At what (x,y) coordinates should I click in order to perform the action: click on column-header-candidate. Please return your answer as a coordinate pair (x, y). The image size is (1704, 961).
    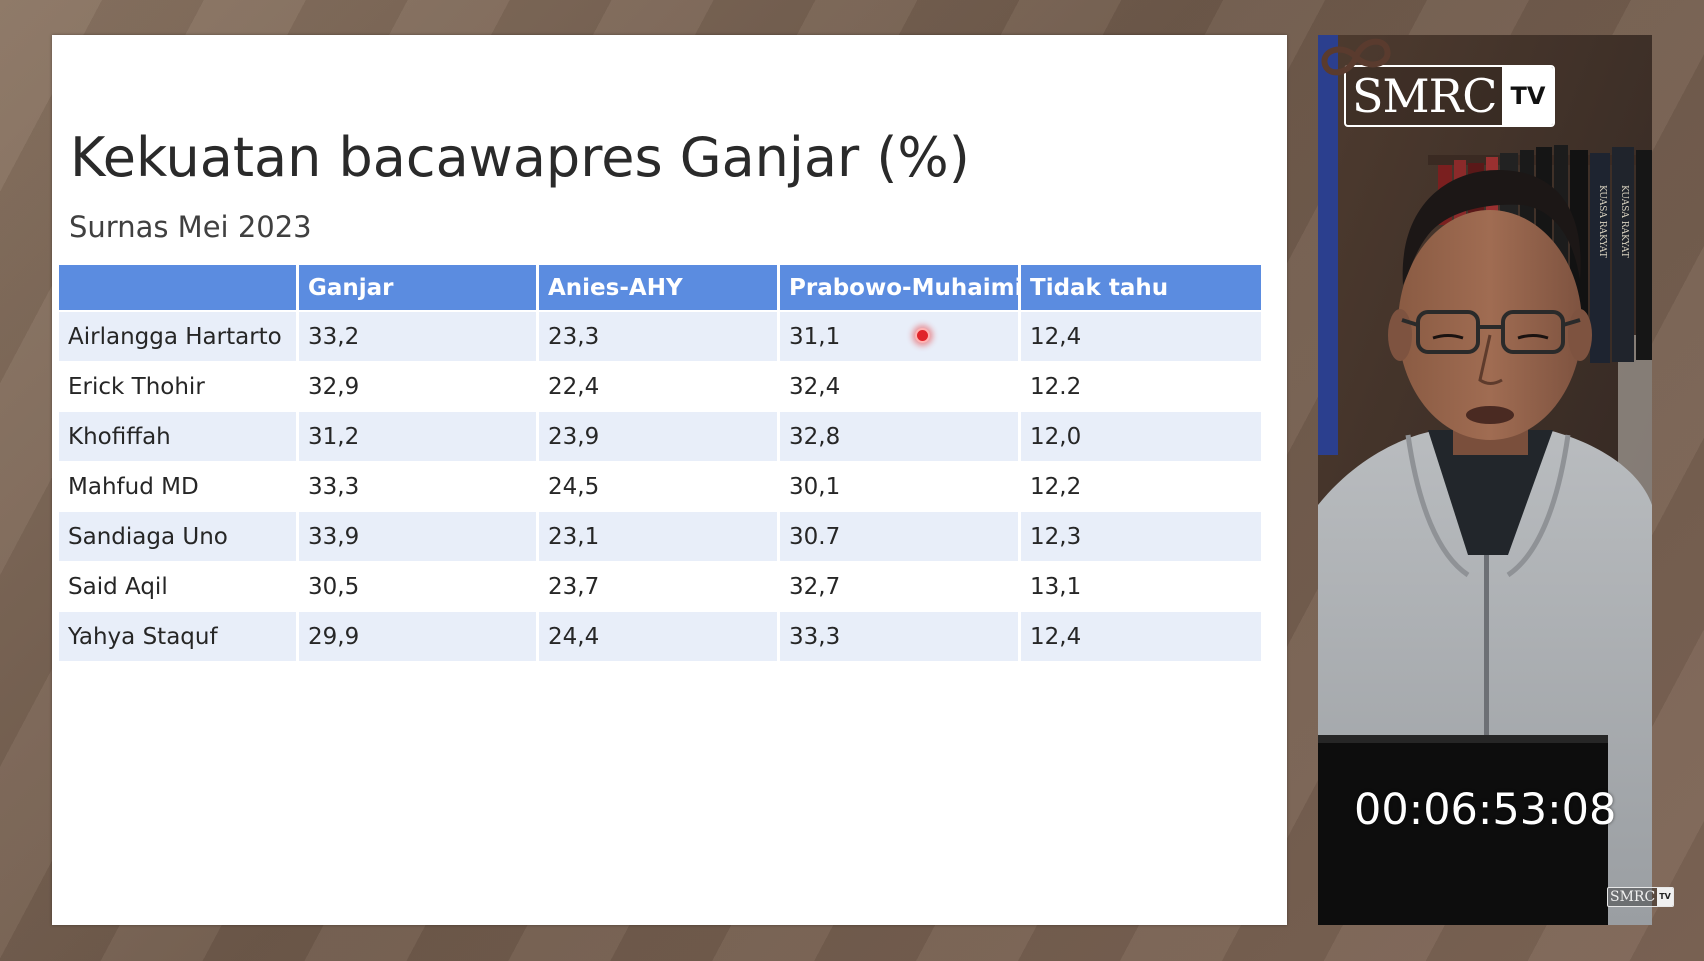
    Looking at the image, I should click on (179, 288).